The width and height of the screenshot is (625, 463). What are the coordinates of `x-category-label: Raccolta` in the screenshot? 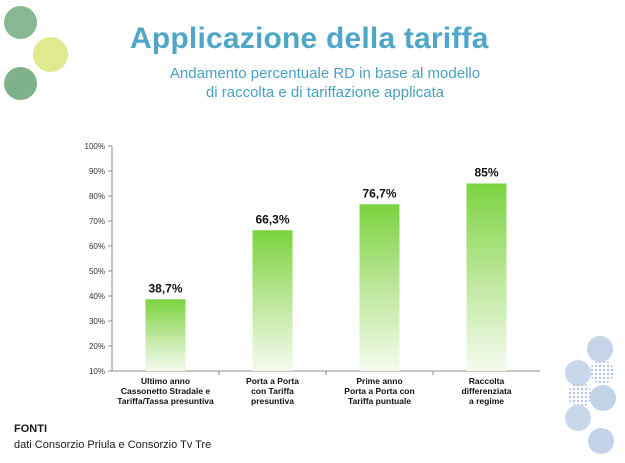 It's located at (487, 381).